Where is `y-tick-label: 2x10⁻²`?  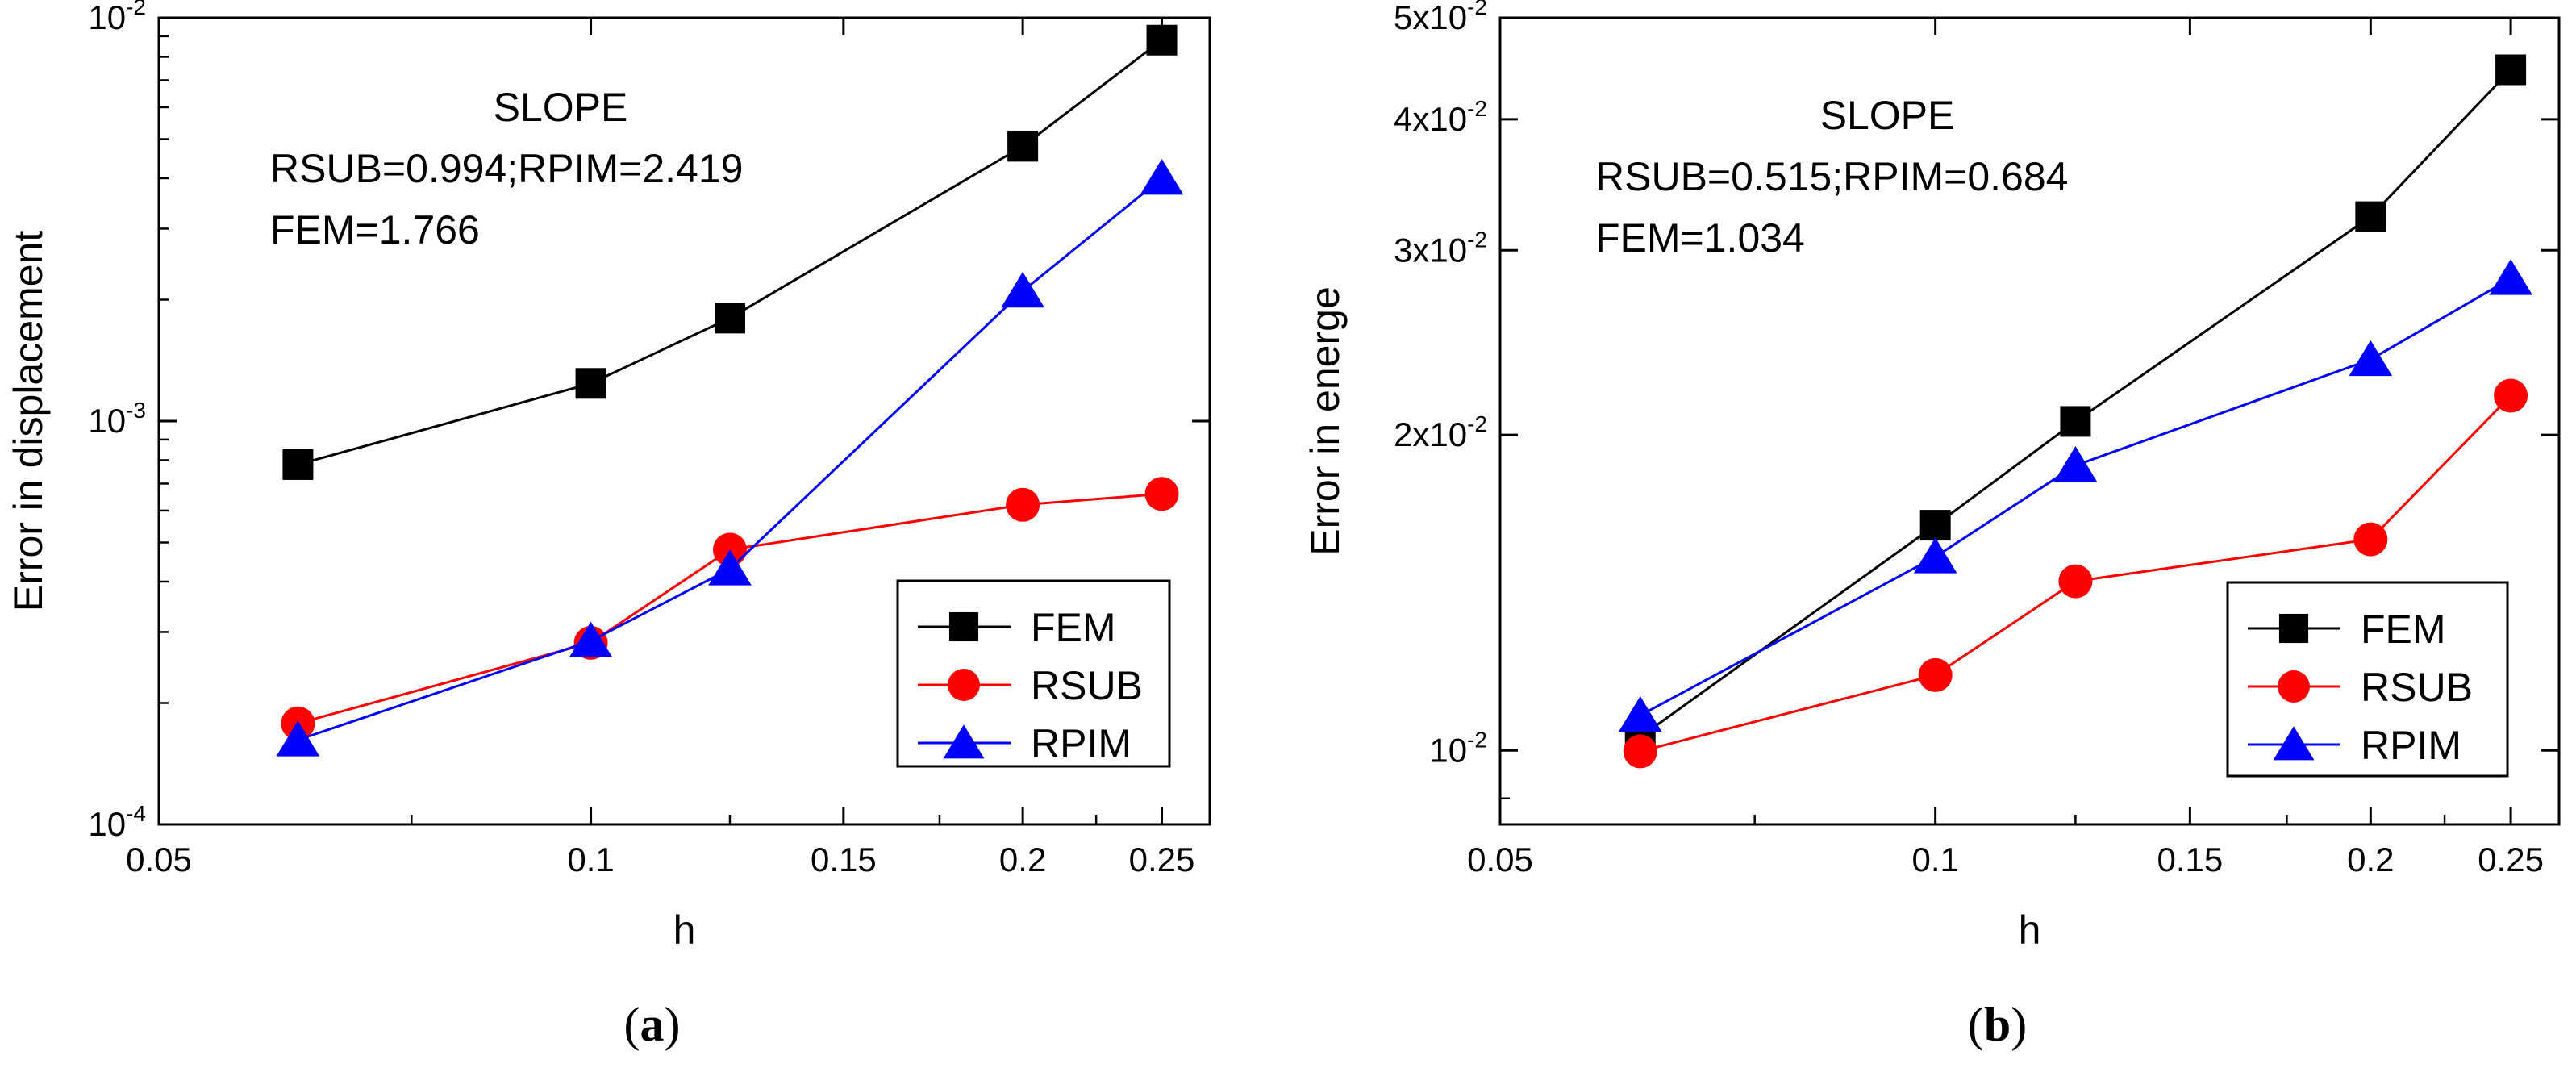
y-tick-label: 2x10⁻² is located at coordinates (1440, 432).